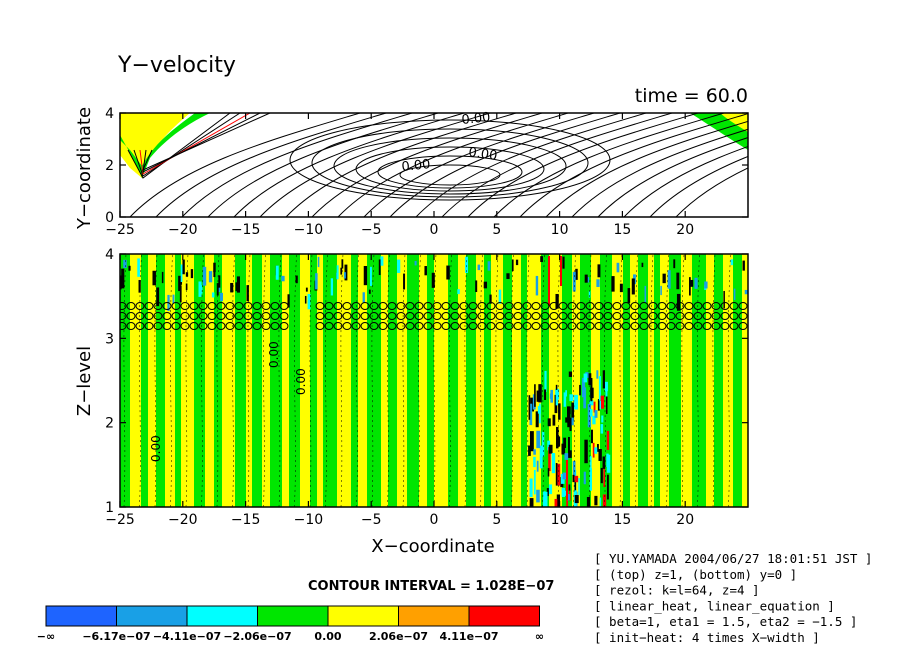  I want to click on bottom-x-tick-label: −15, so click(246, 520).